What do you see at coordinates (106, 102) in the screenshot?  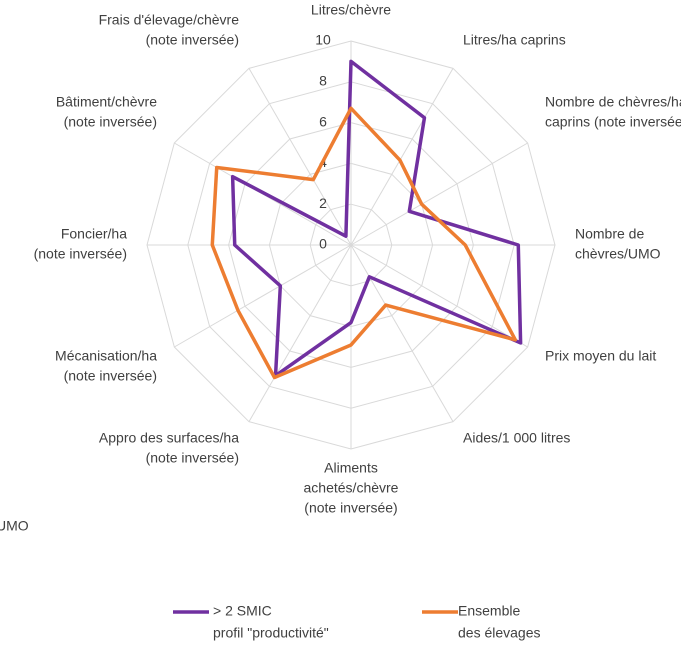 I see `axis-label: Bâtiment/chèvre` at bounding box center [106, 102].